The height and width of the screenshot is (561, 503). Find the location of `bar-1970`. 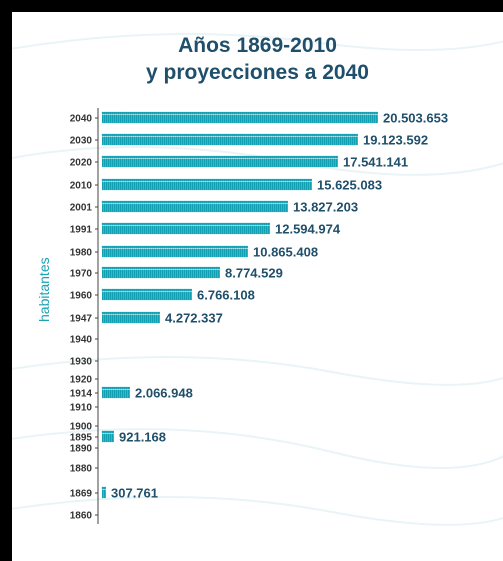

bar-1970 is located at coordinates (161, 272).